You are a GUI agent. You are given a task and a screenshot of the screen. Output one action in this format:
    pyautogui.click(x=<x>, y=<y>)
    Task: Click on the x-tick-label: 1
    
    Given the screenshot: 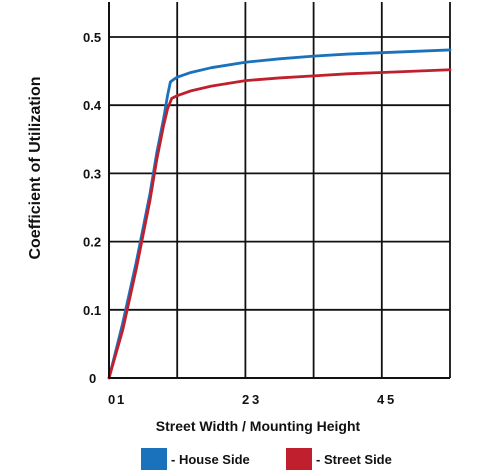 What is the action you would take?
    pyautogui.click(x=120, y=399)
    